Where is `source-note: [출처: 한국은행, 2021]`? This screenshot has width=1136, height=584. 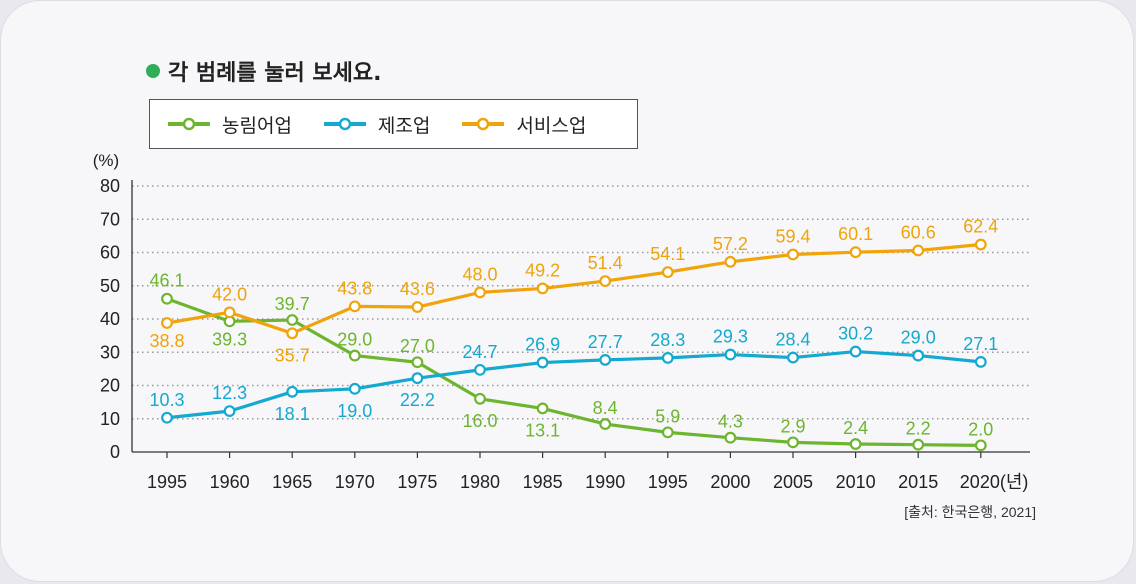 source-note: [출처: 한국은행, 2021] is located at coordinates (970, 512).